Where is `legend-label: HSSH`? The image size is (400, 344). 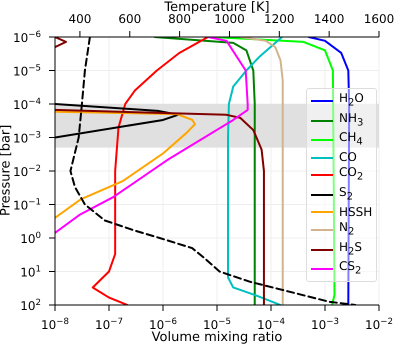
legend-label: HSSH is located at coordinates (355, 212).